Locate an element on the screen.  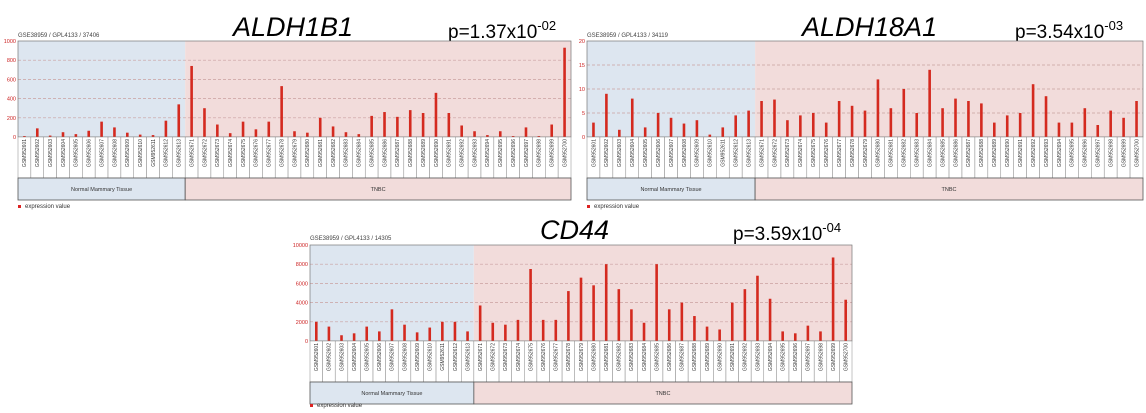
x-tick-label: GSM952605 is located at coordinates (646, 153).